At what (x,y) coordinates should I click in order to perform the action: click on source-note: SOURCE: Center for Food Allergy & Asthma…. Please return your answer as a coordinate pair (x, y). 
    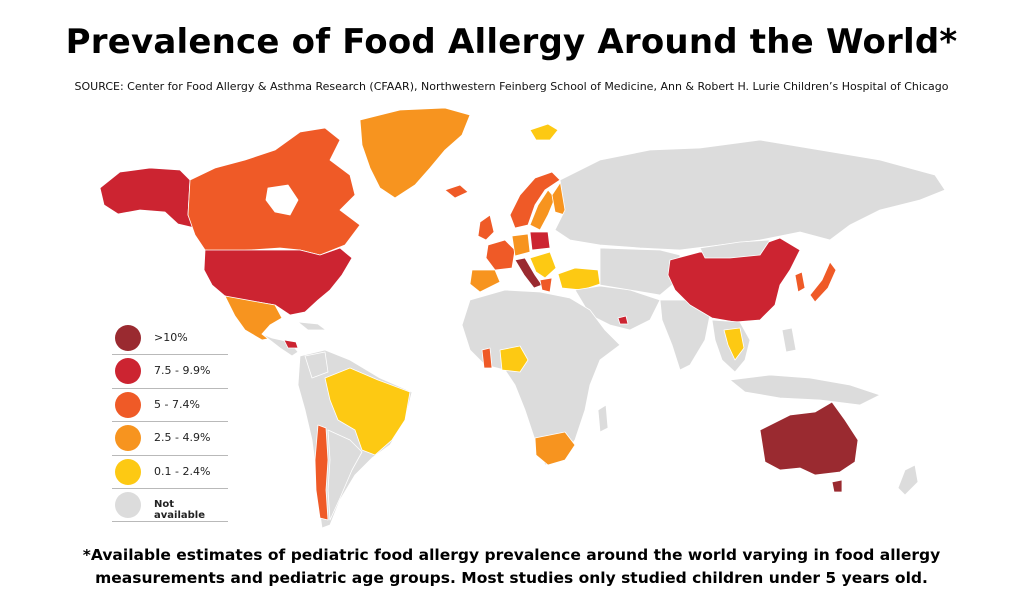
    Looking at the image, I should click on (511, 86).